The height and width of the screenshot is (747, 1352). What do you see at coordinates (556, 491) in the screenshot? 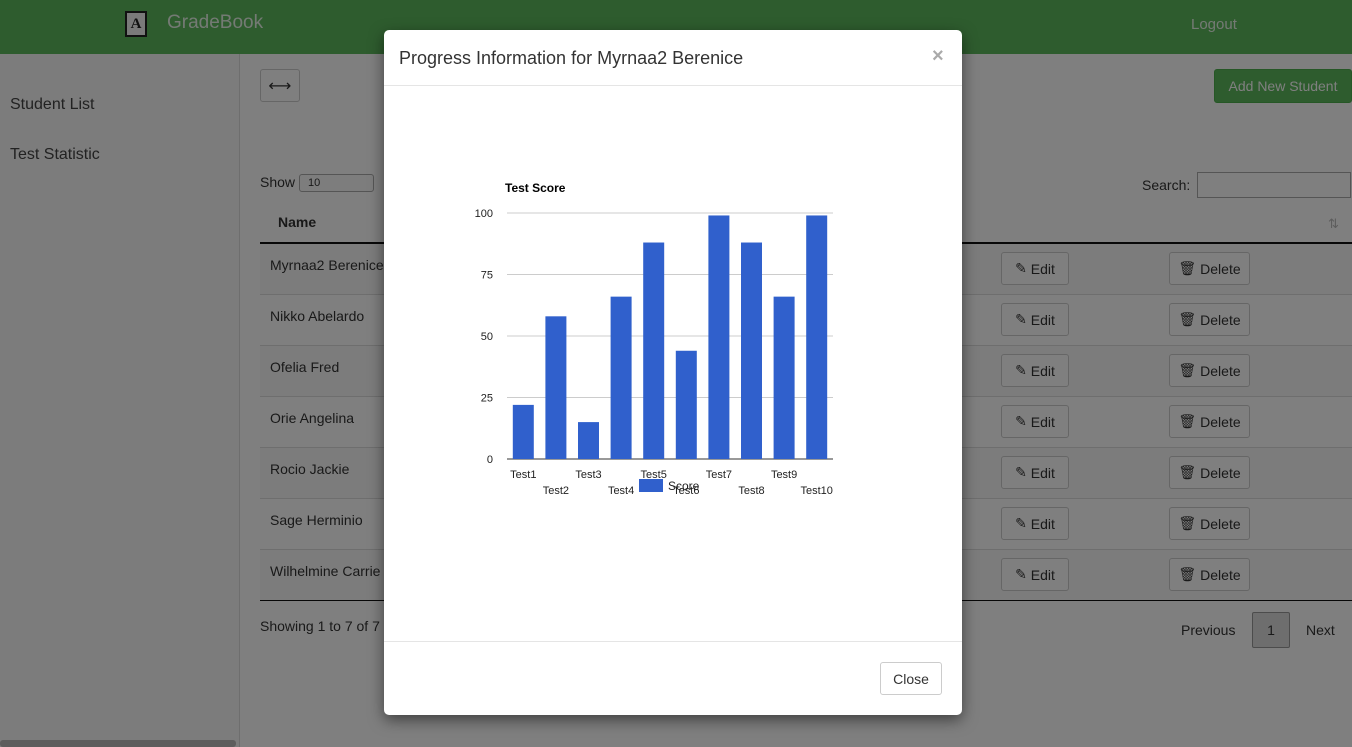
I see `x-tick-label: Test2` at bounding box center [556, 491].